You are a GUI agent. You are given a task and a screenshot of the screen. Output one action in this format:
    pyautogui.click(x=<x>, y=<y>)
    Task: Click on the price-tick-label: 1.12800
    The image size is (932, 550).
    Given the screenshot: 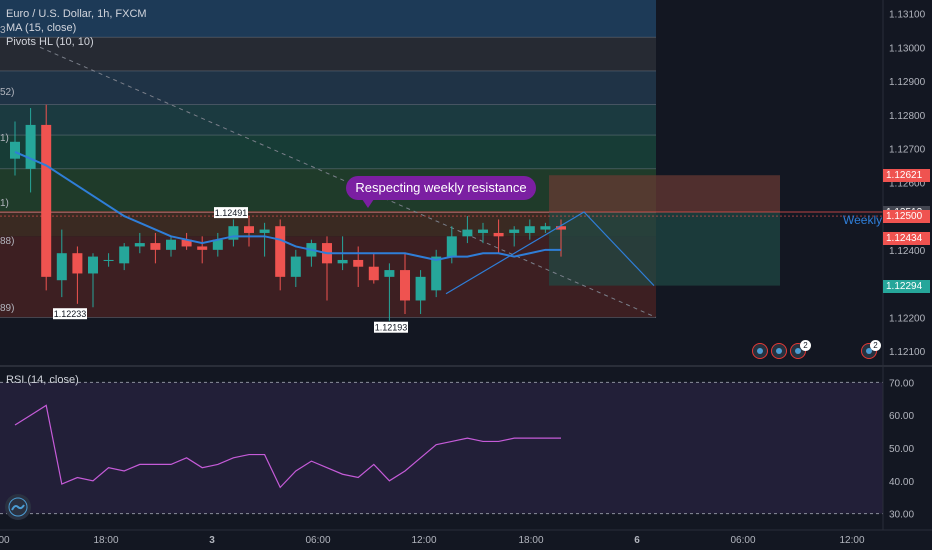 What is the action you would take?
    pyautogui.click(x=907, y=116)
    